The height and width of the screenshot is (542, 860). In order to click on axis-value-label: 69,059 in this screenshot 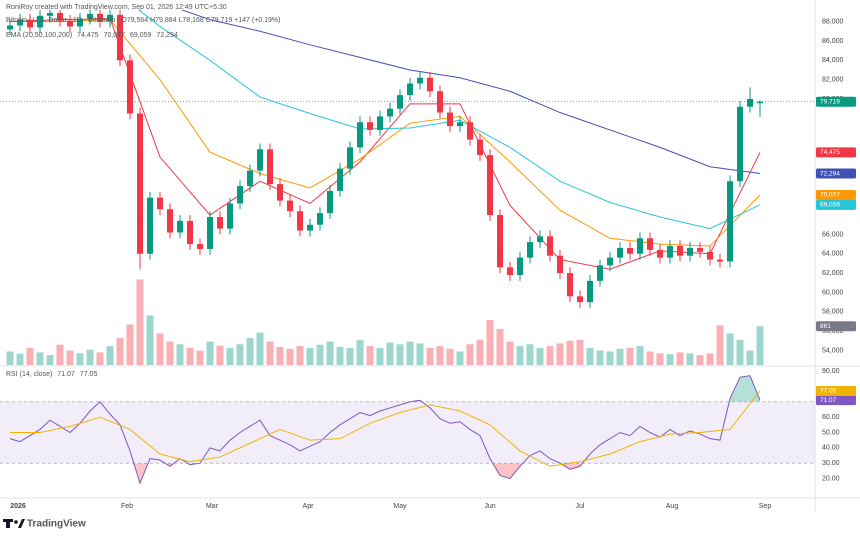, I will do `click(830, 205)`.